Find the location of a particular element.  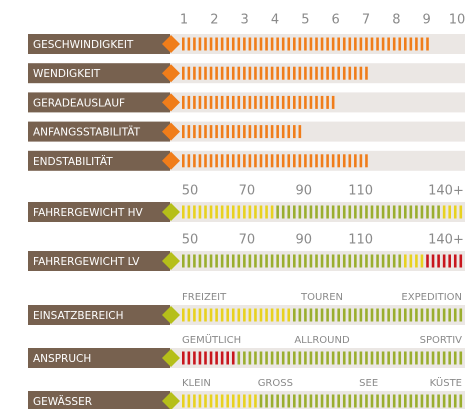

scale-tick: 1 is located at coordinates (184, 20).